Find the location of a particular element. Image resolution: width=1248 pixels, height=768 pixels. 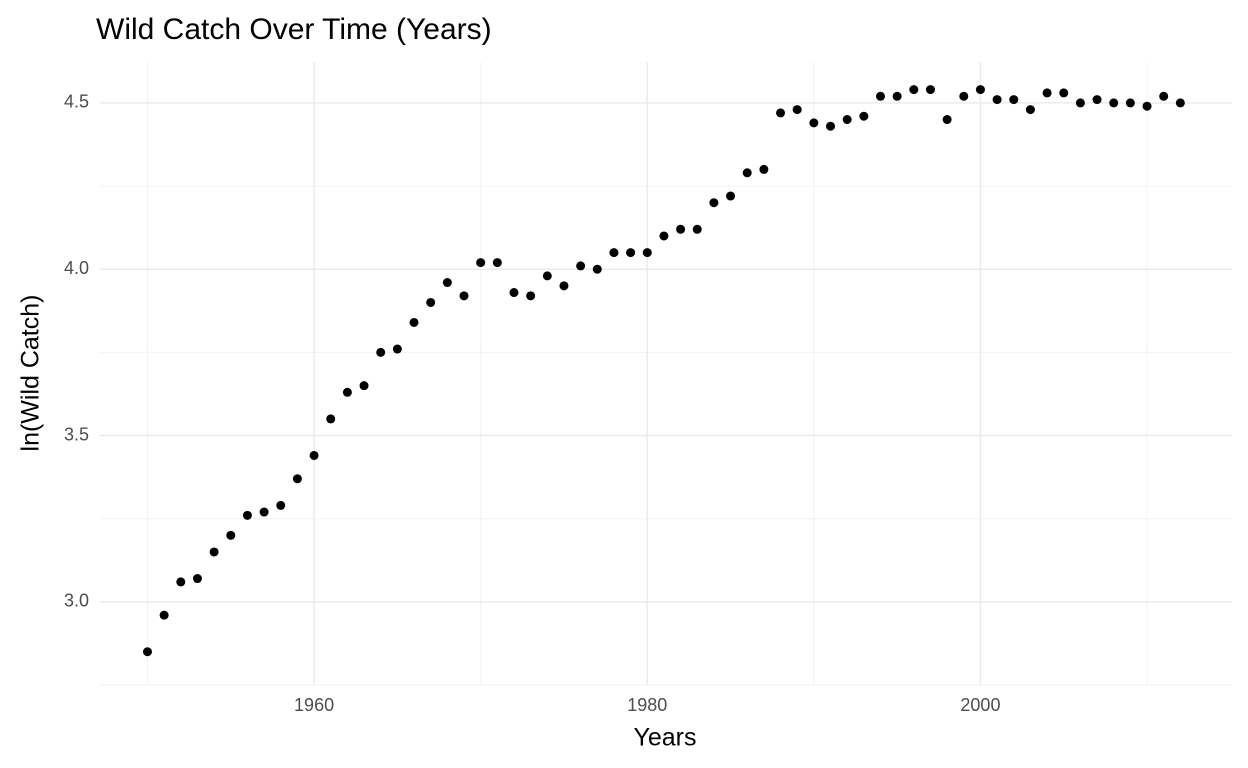

chart-title: Wild Catch Over Time (Years) is located at coordinates (294, 29).